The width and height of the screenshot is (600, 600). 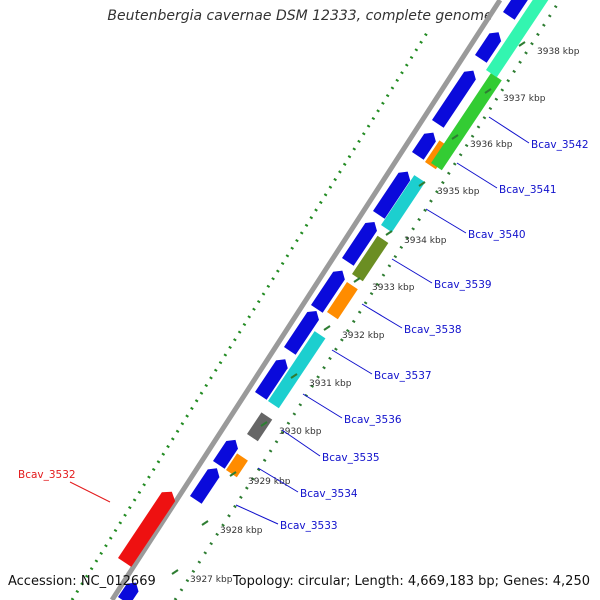 I want to click on gene-label-bcav_3536: Bcav_3536, so click(x=373, y=420).